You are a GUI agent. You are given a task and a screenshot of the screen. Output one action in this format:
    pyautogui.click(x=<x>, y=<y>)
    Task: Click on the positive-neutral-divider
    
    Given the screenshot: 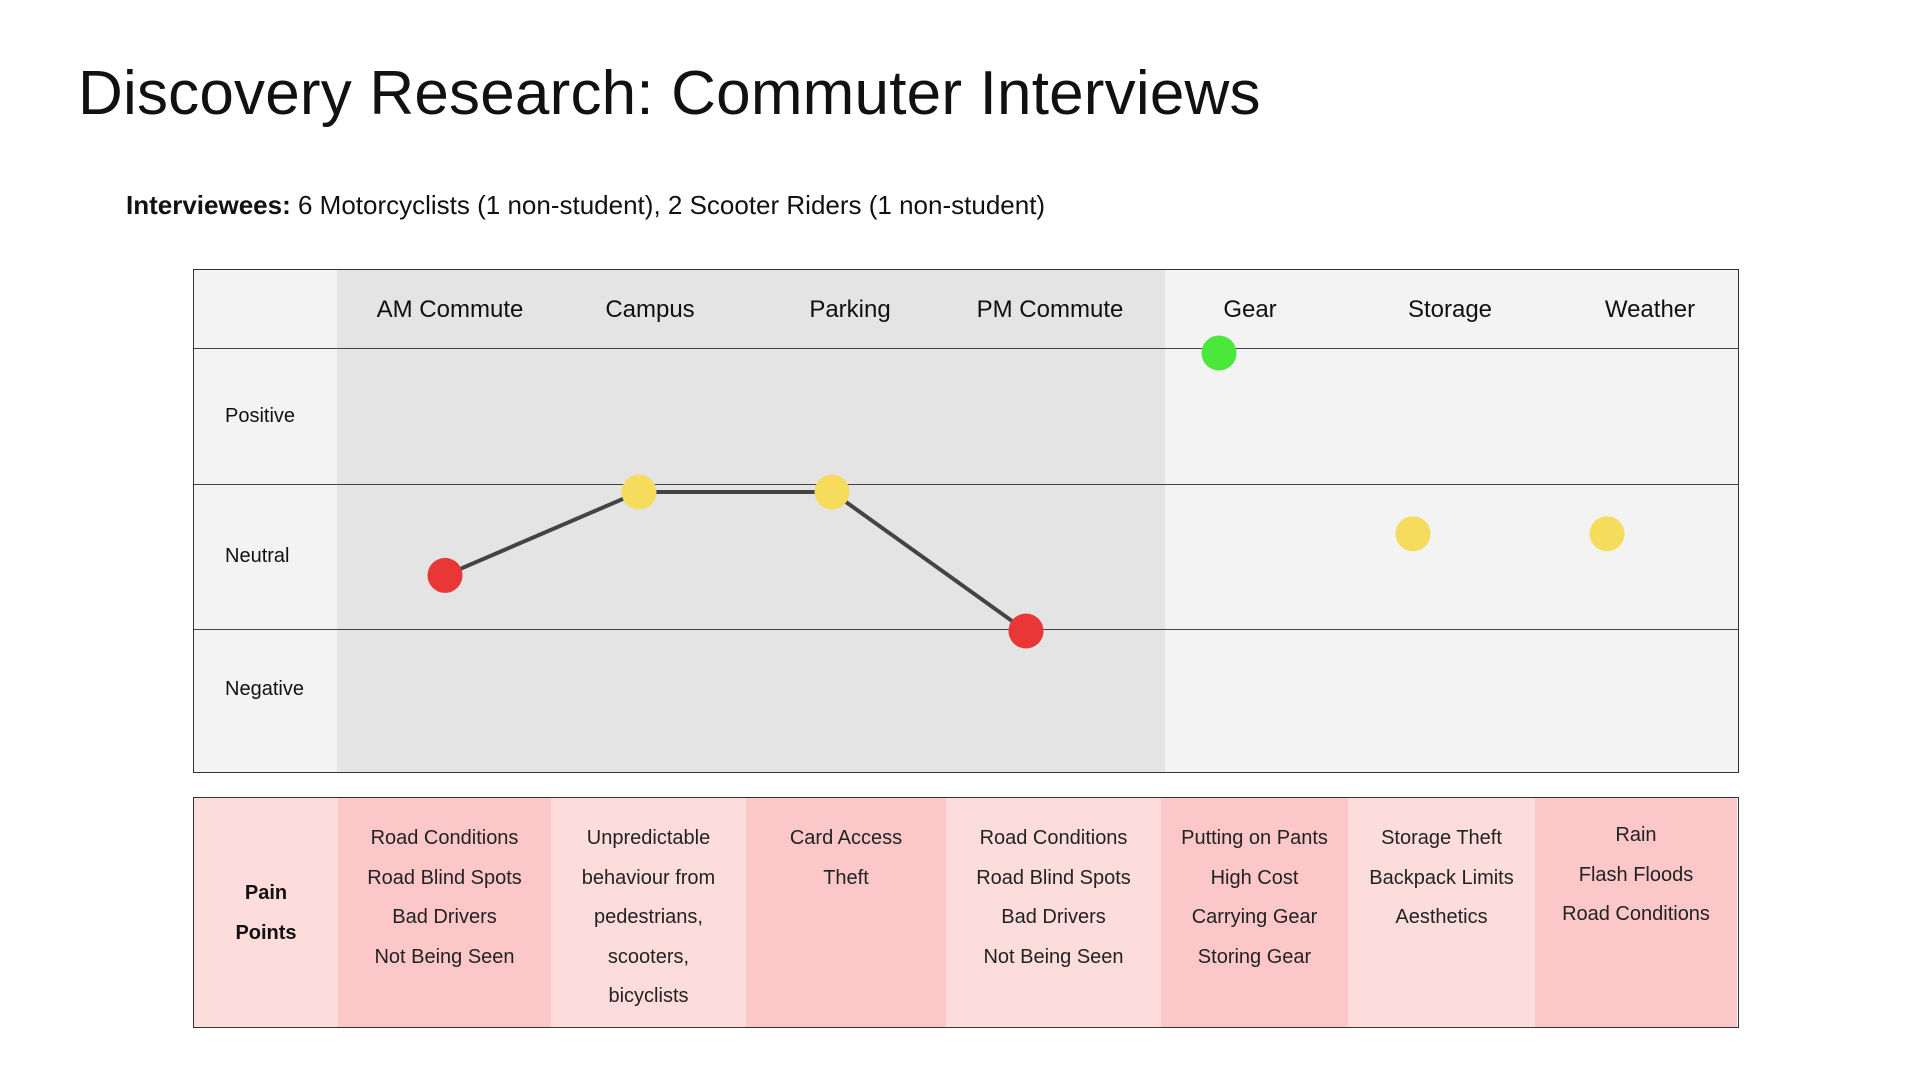 What is the action you would take?
    pyautogui.click(x=966, y=484)
    